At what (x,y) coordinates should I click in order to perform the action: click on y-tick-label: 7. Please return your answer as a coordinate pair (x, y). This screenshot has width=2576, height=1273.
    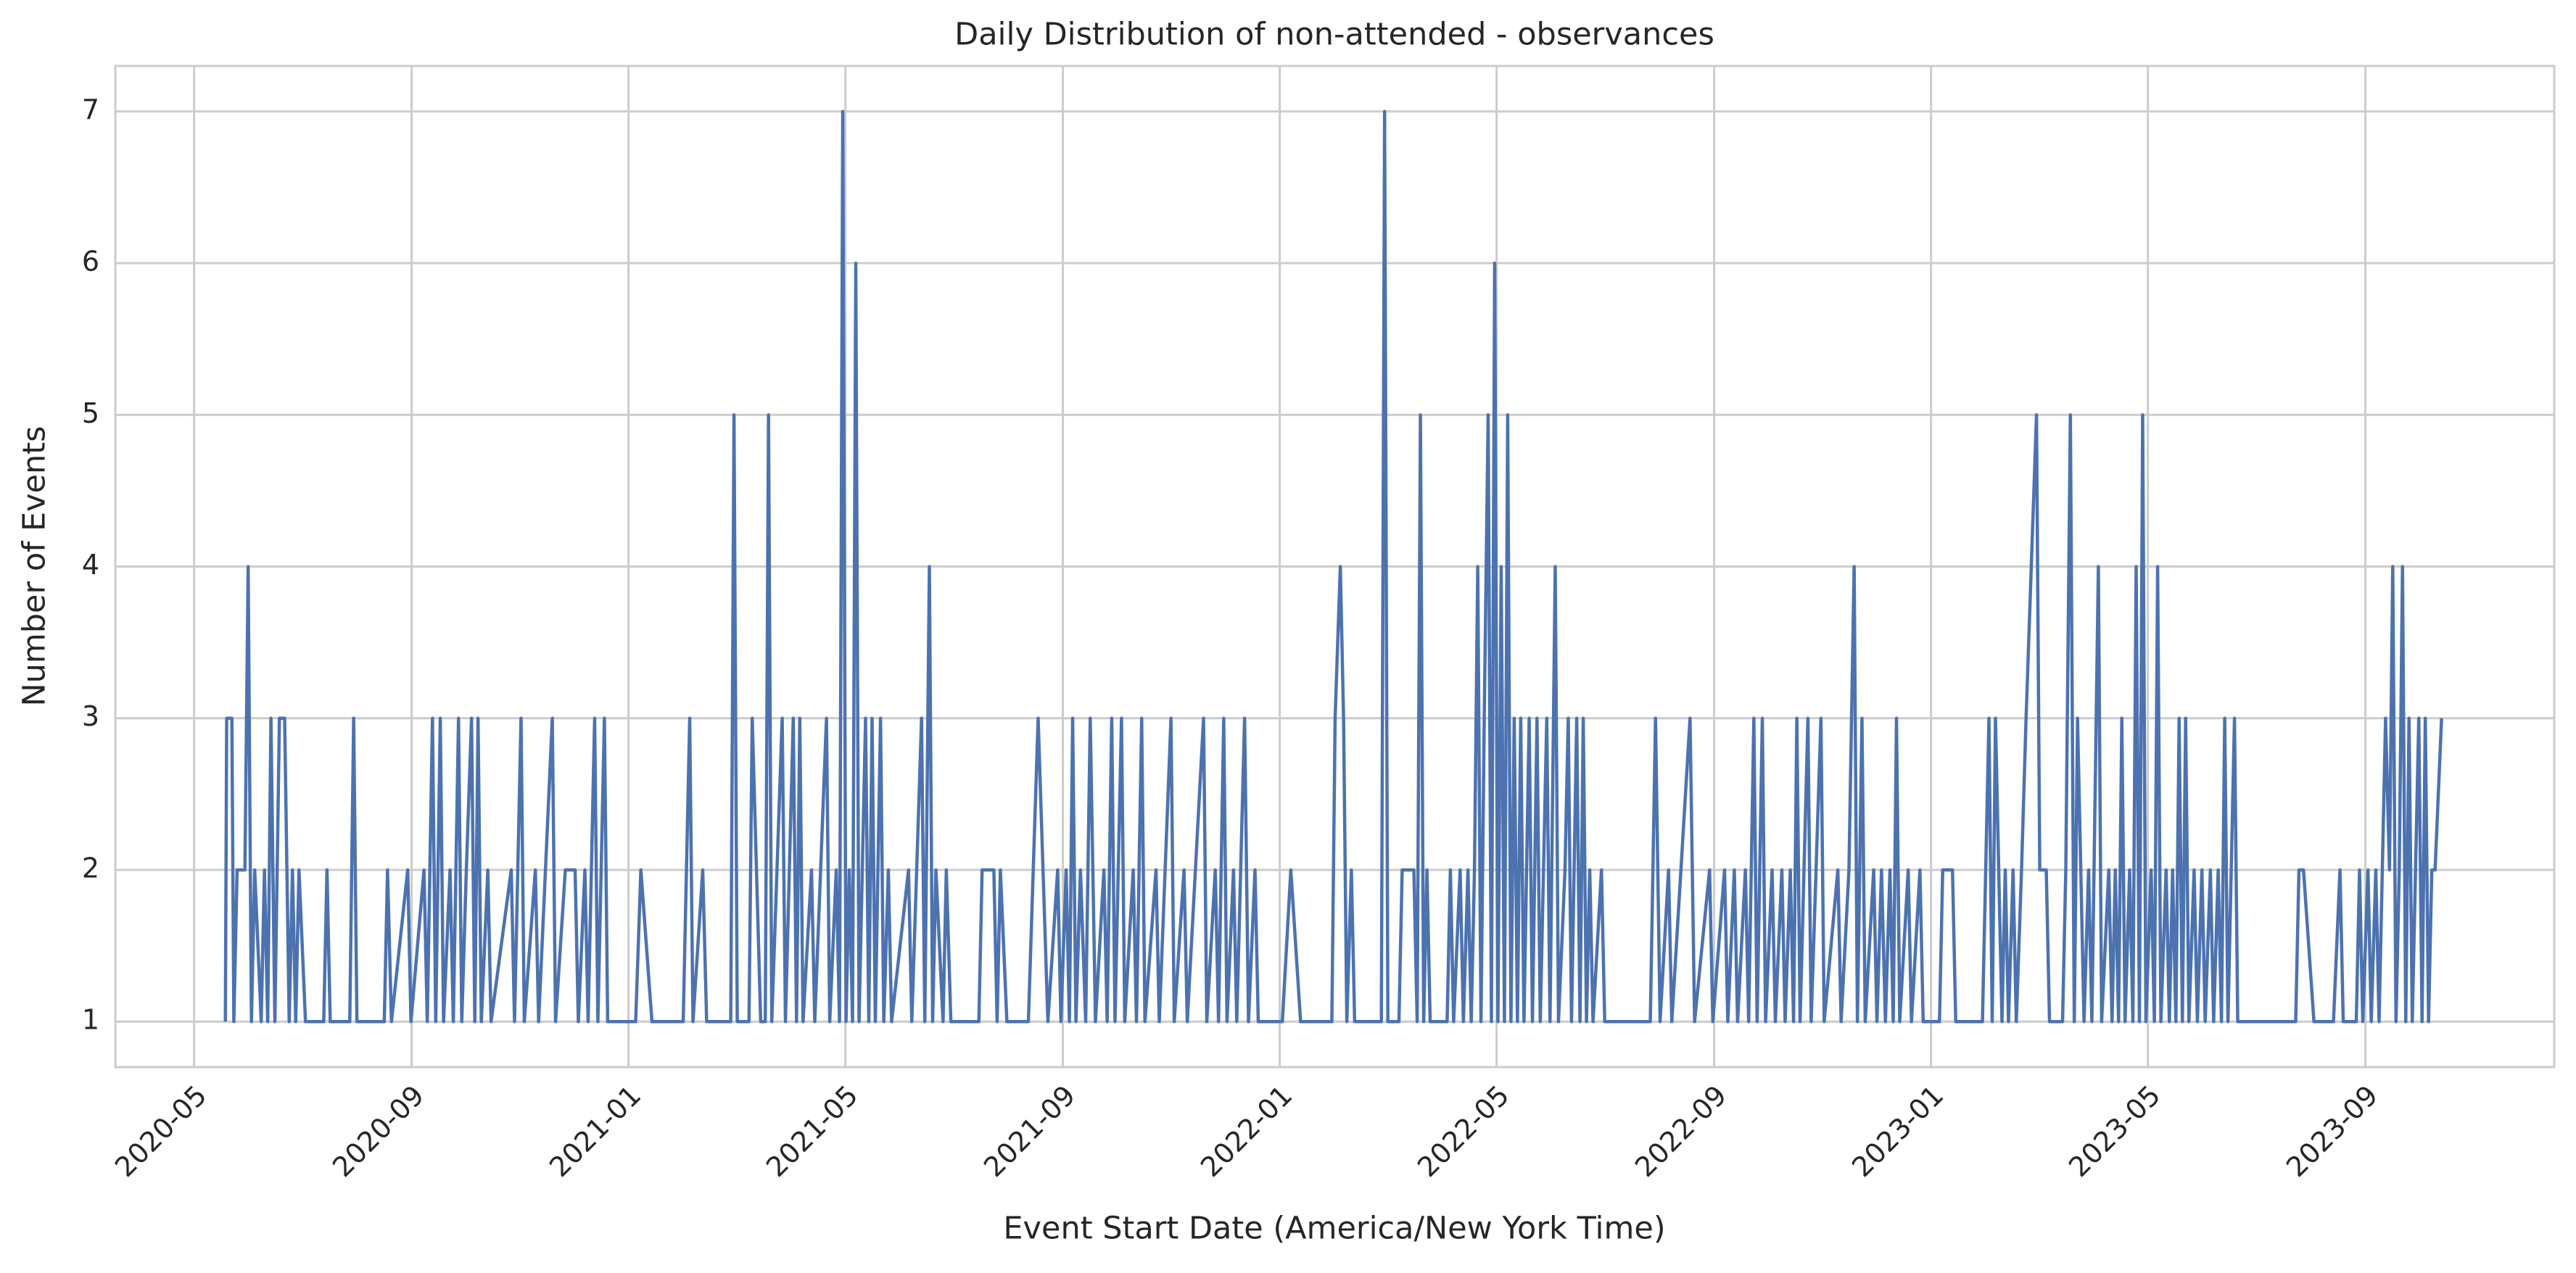
    Looking at the image, I should click on (90, 109).